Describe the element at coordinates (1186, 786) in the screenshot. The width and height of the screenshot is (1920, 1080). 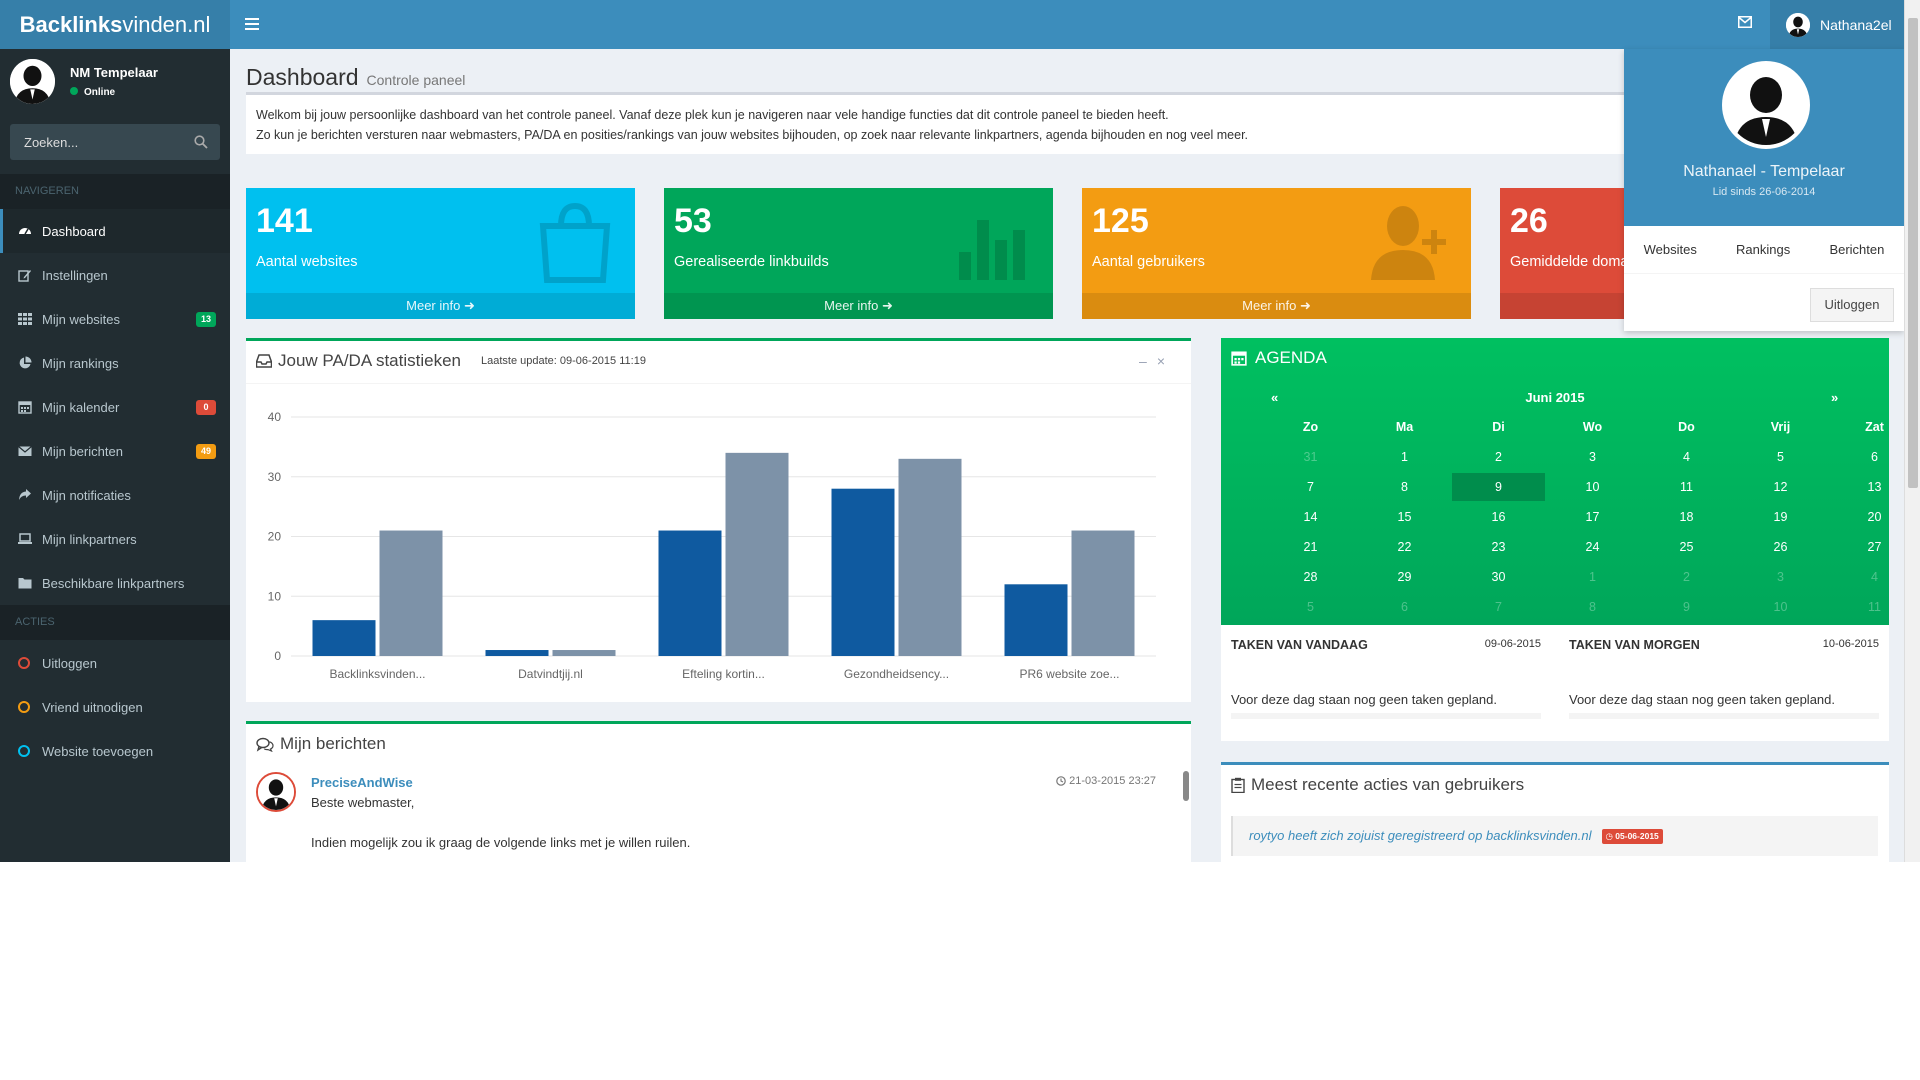
I see `messages-scrollbar` at that location.